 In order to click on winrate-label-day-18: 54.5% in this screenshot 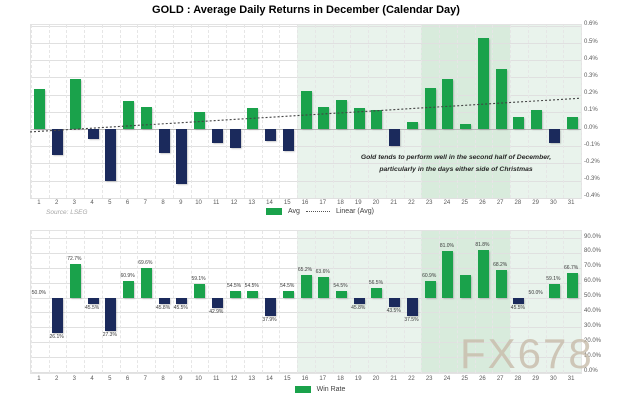, I will do `click(340, 285)`.